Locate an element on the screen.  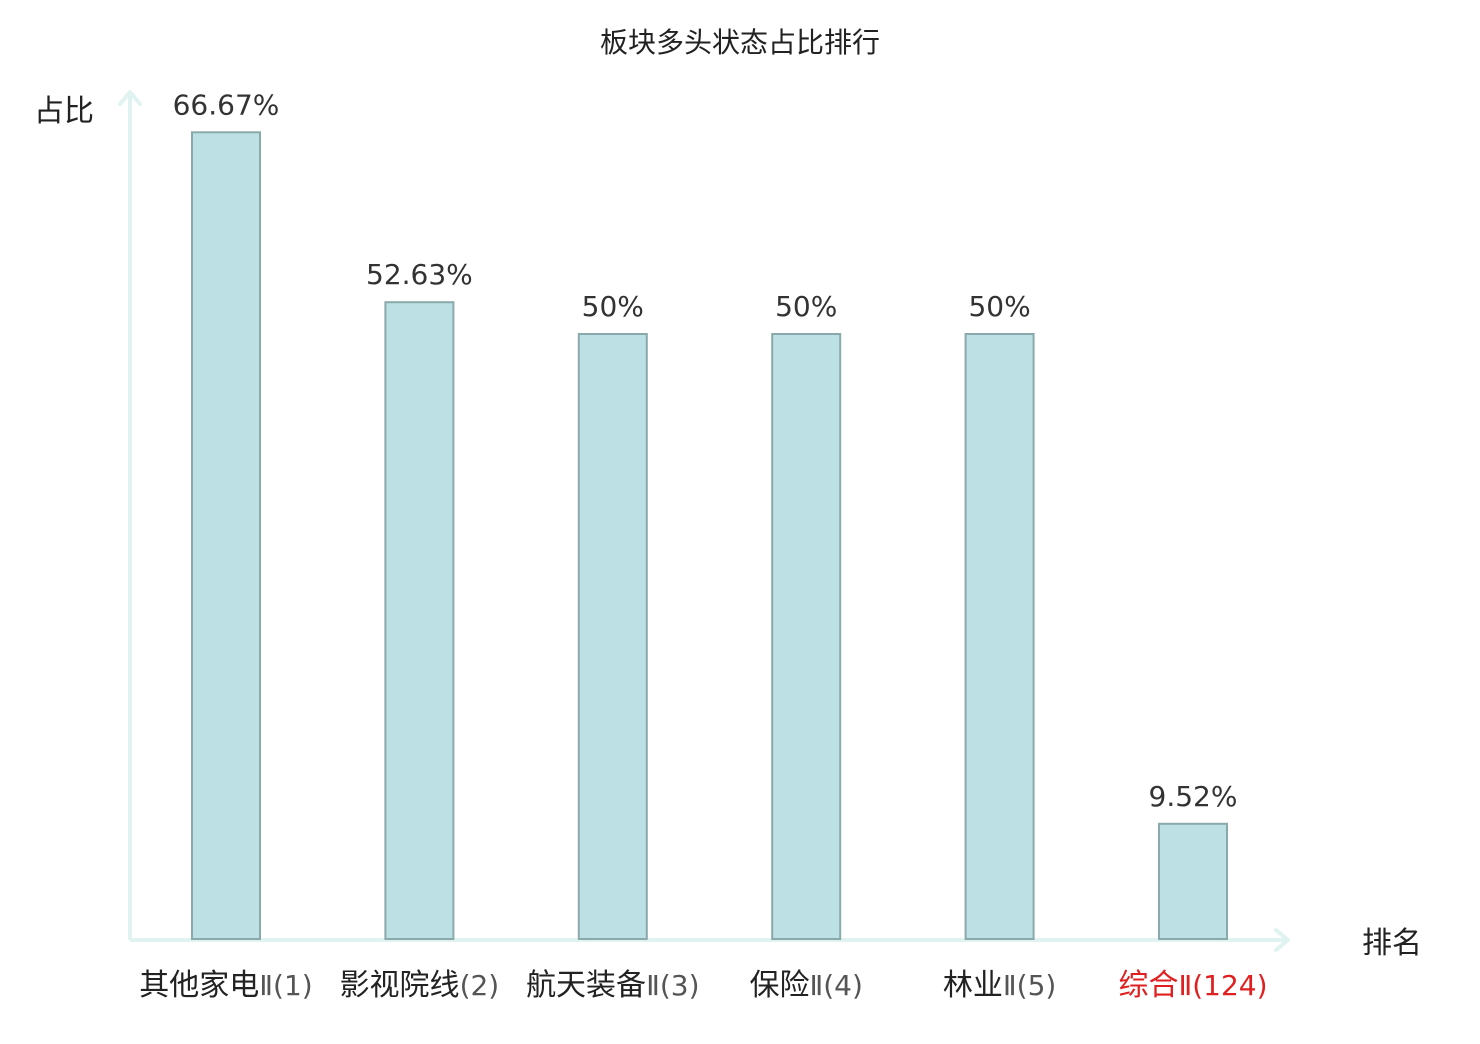
x-axis-label: 排名 is located at coordinates (1392, 943).